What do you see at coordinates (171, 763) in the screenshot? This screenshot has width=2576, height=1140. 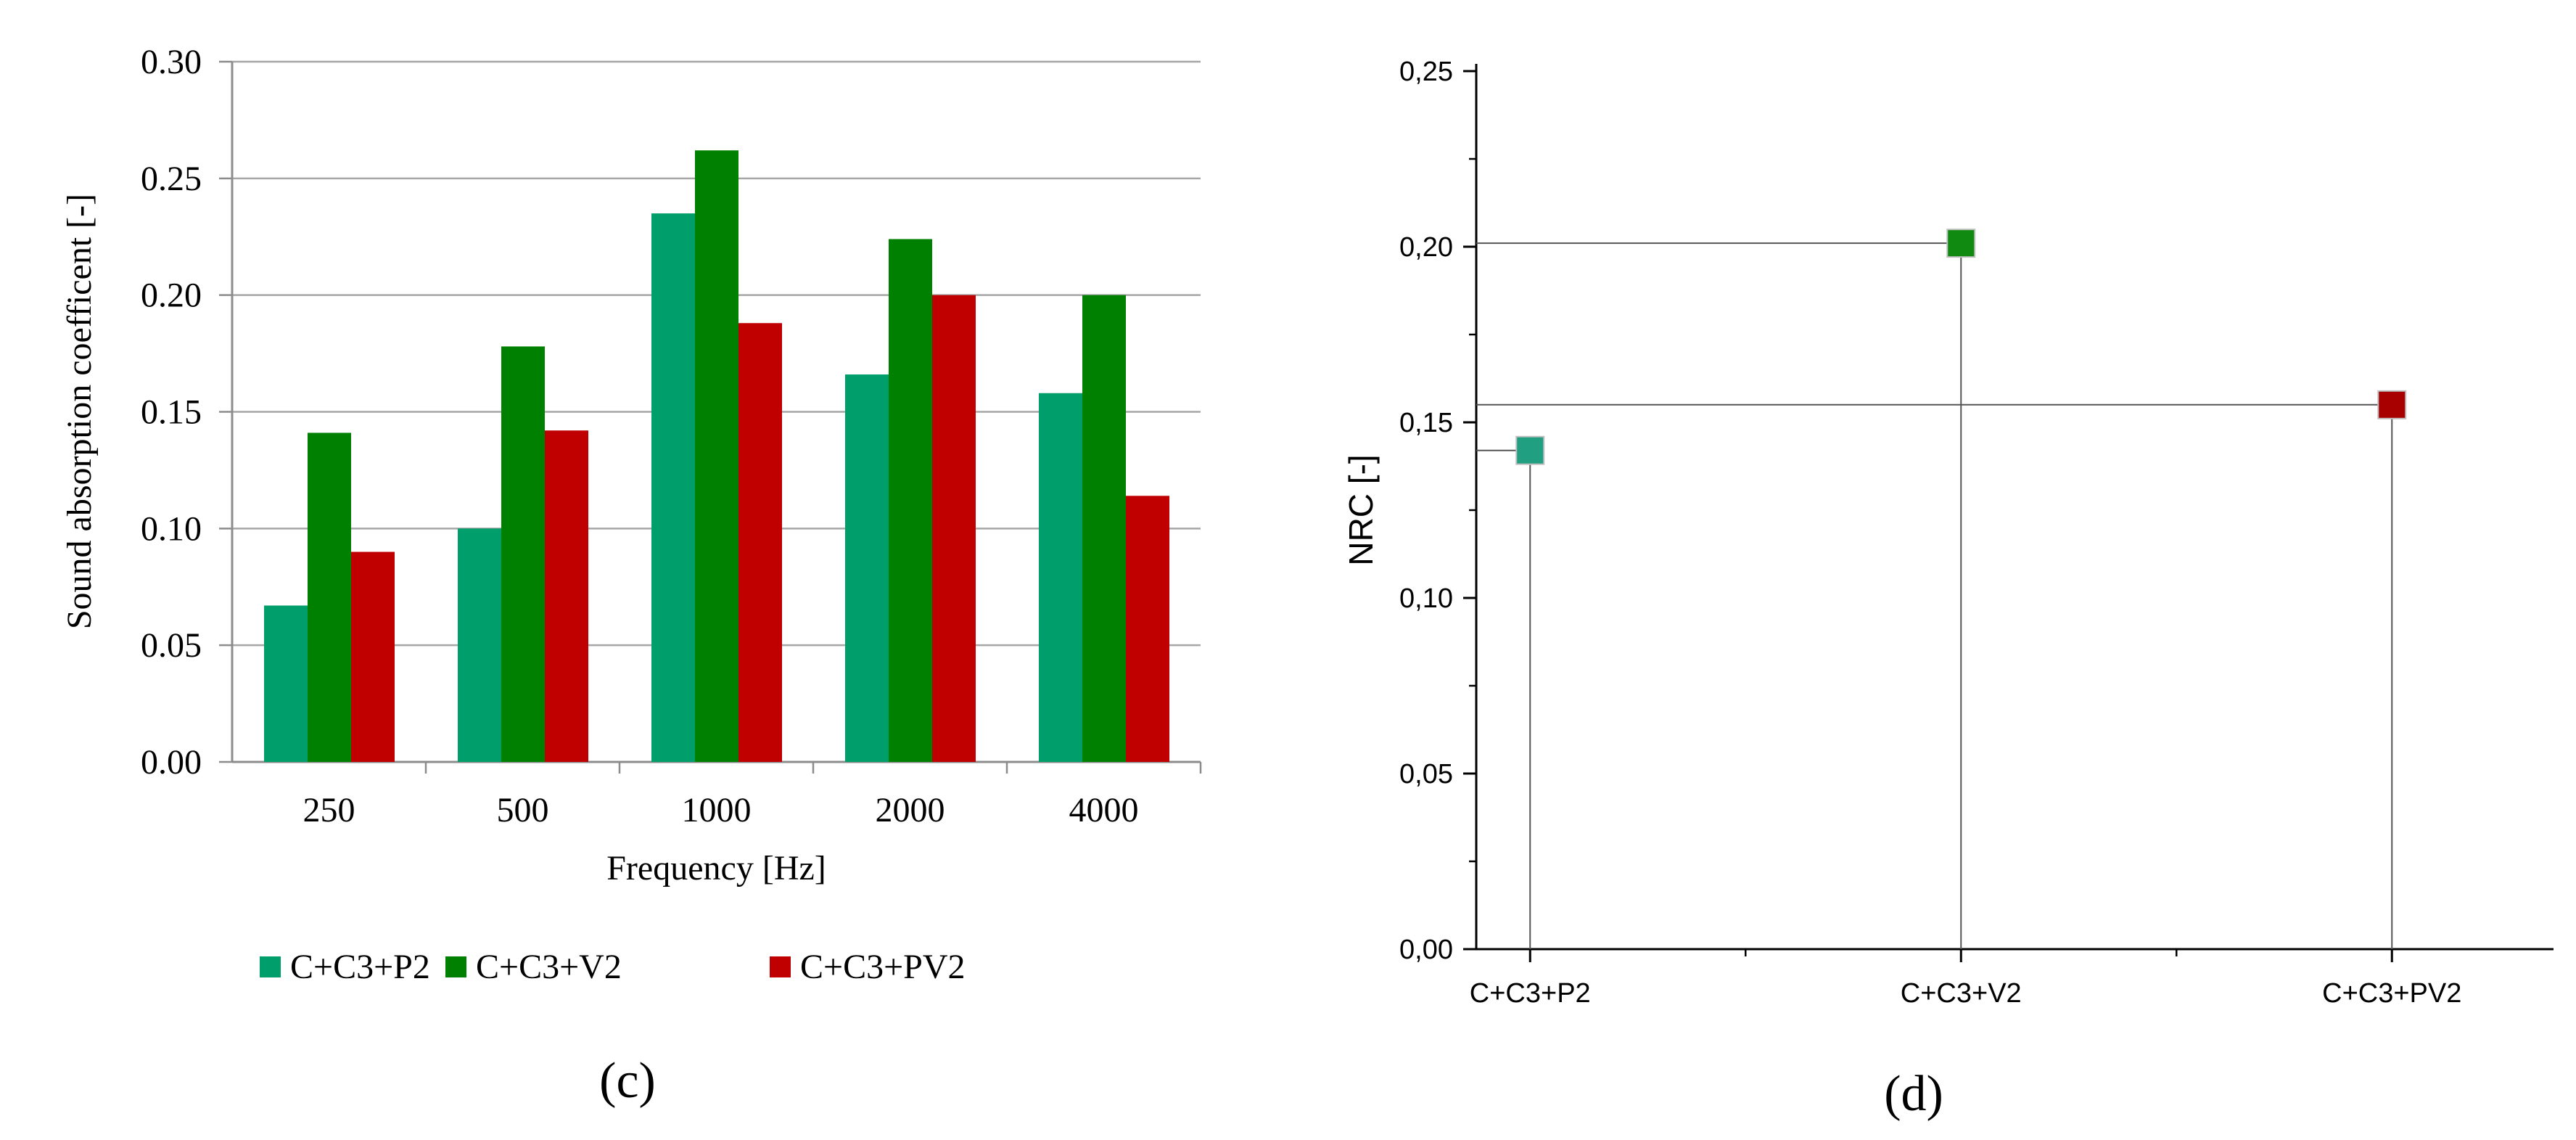 I see `y-tick-label: 0.00` at bounding box center [171, 763].